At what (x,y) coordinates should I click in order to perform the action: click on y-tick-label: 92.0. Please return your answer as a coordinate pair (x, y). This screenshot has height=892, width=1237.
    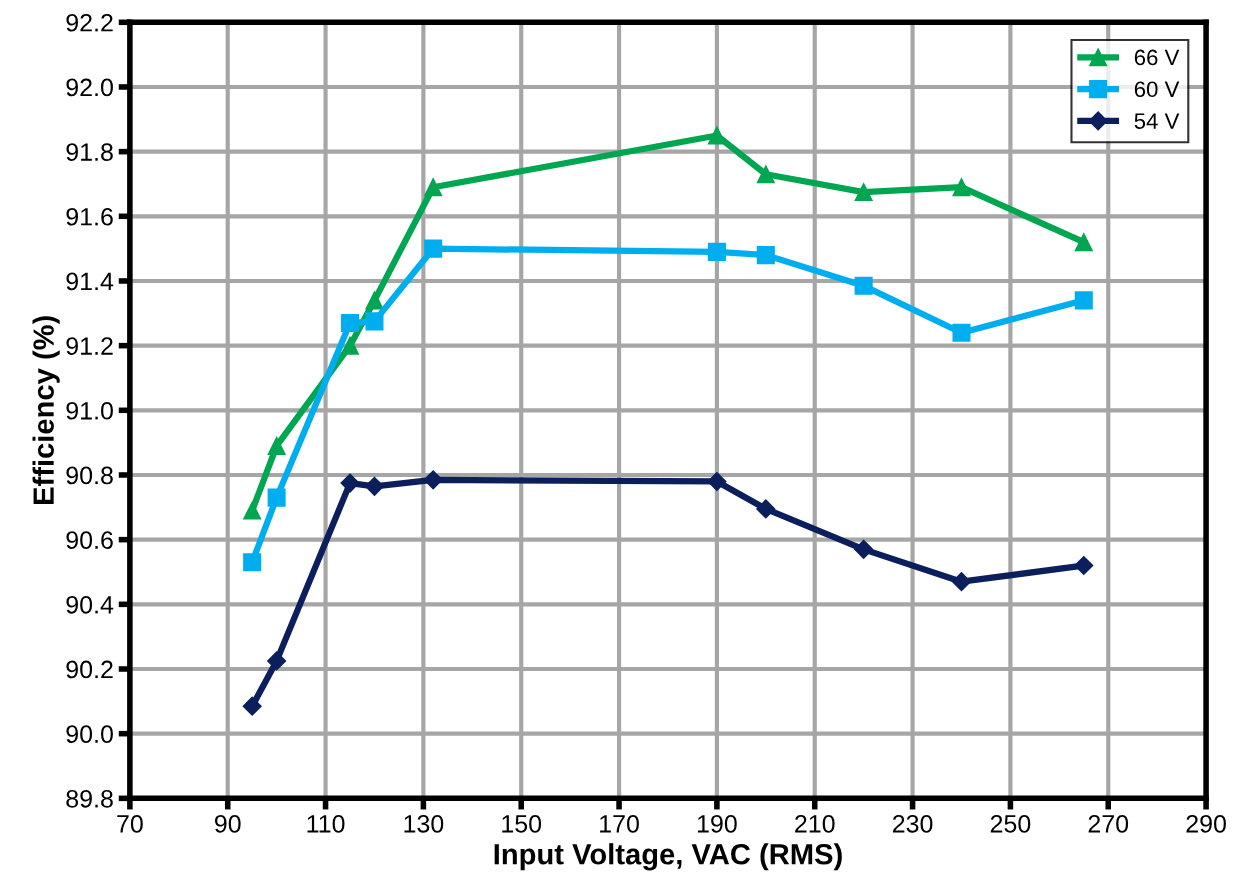
    Looking at the image, I should click on (89, 87).